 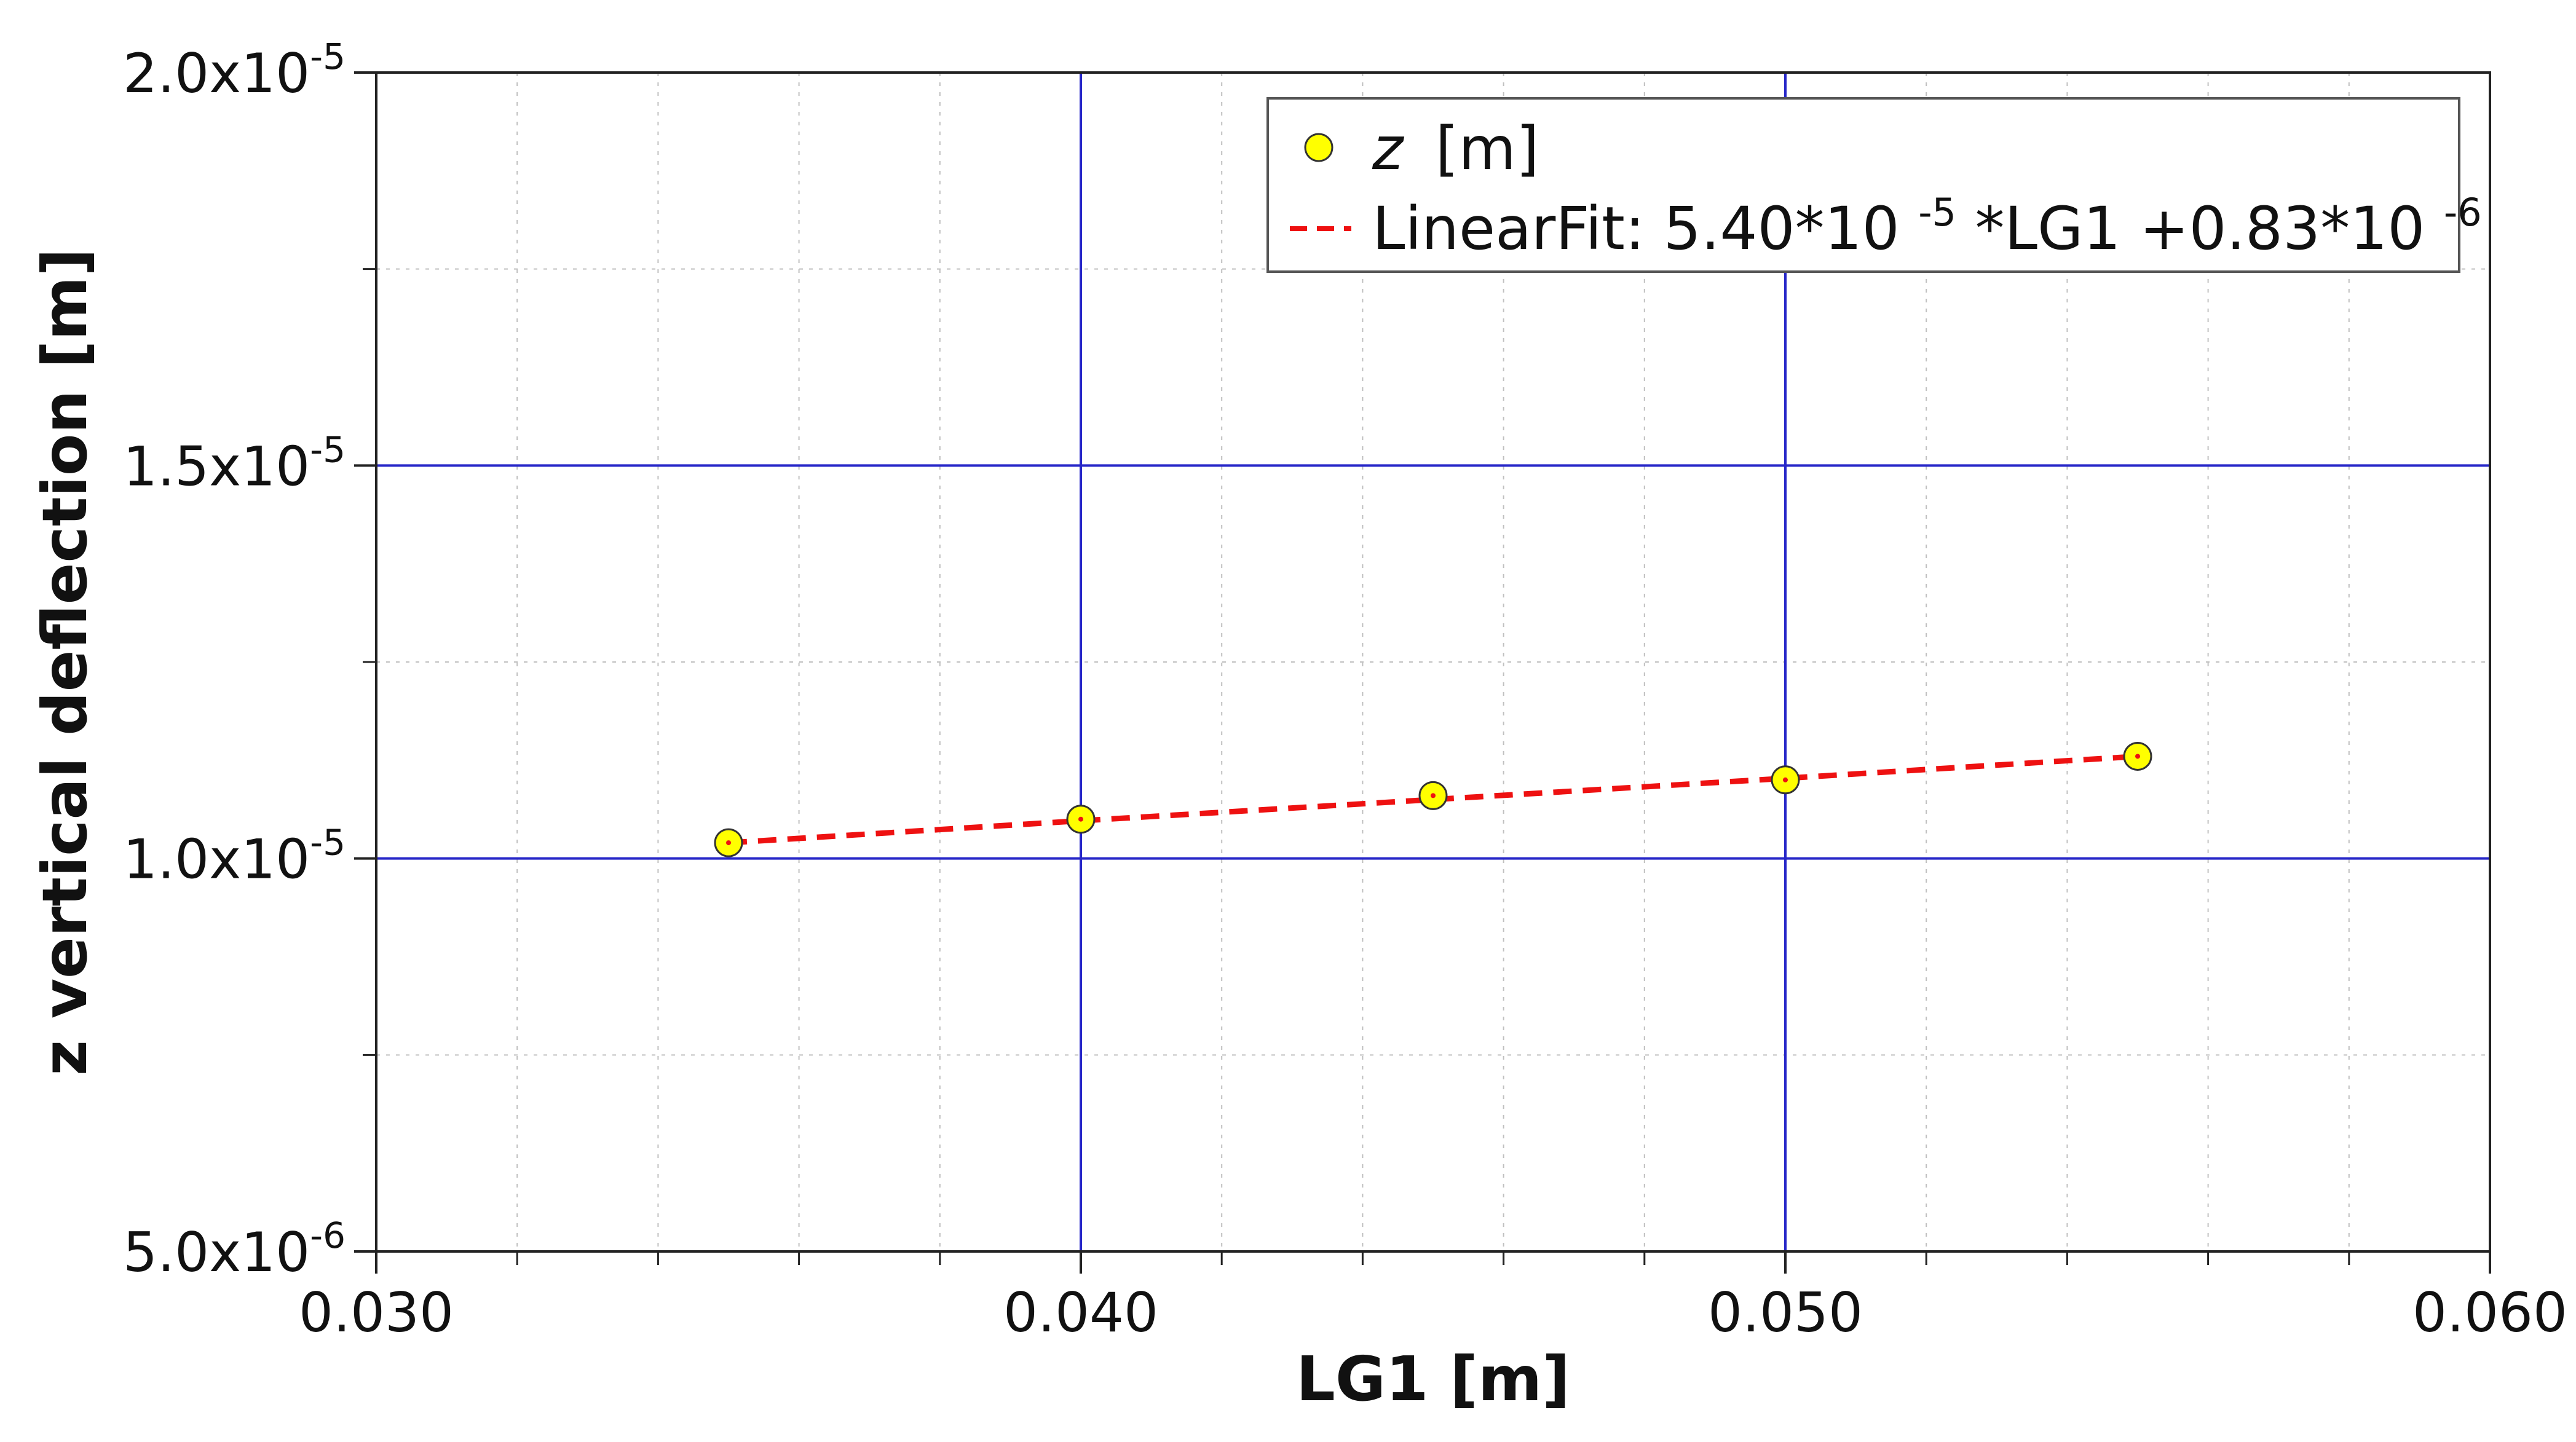 I want to click on x-axis-title: LG1 [m], so click(x=1433, y=1379).